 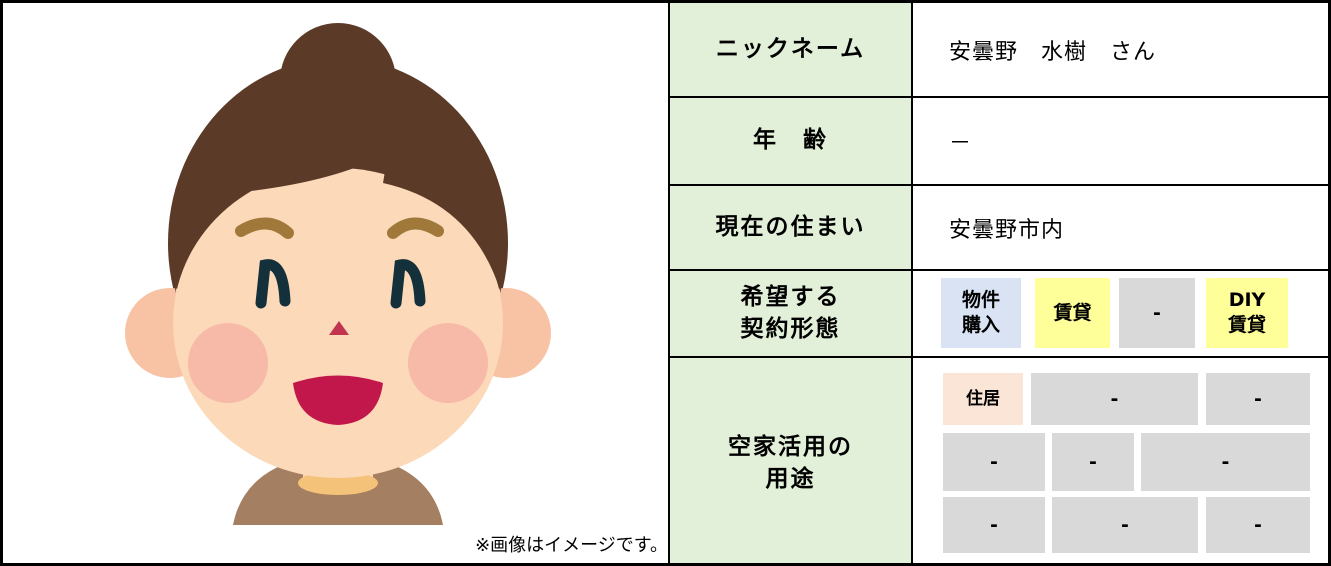 I want to click on tag: 物件 購入, so click(x=981, y=313).